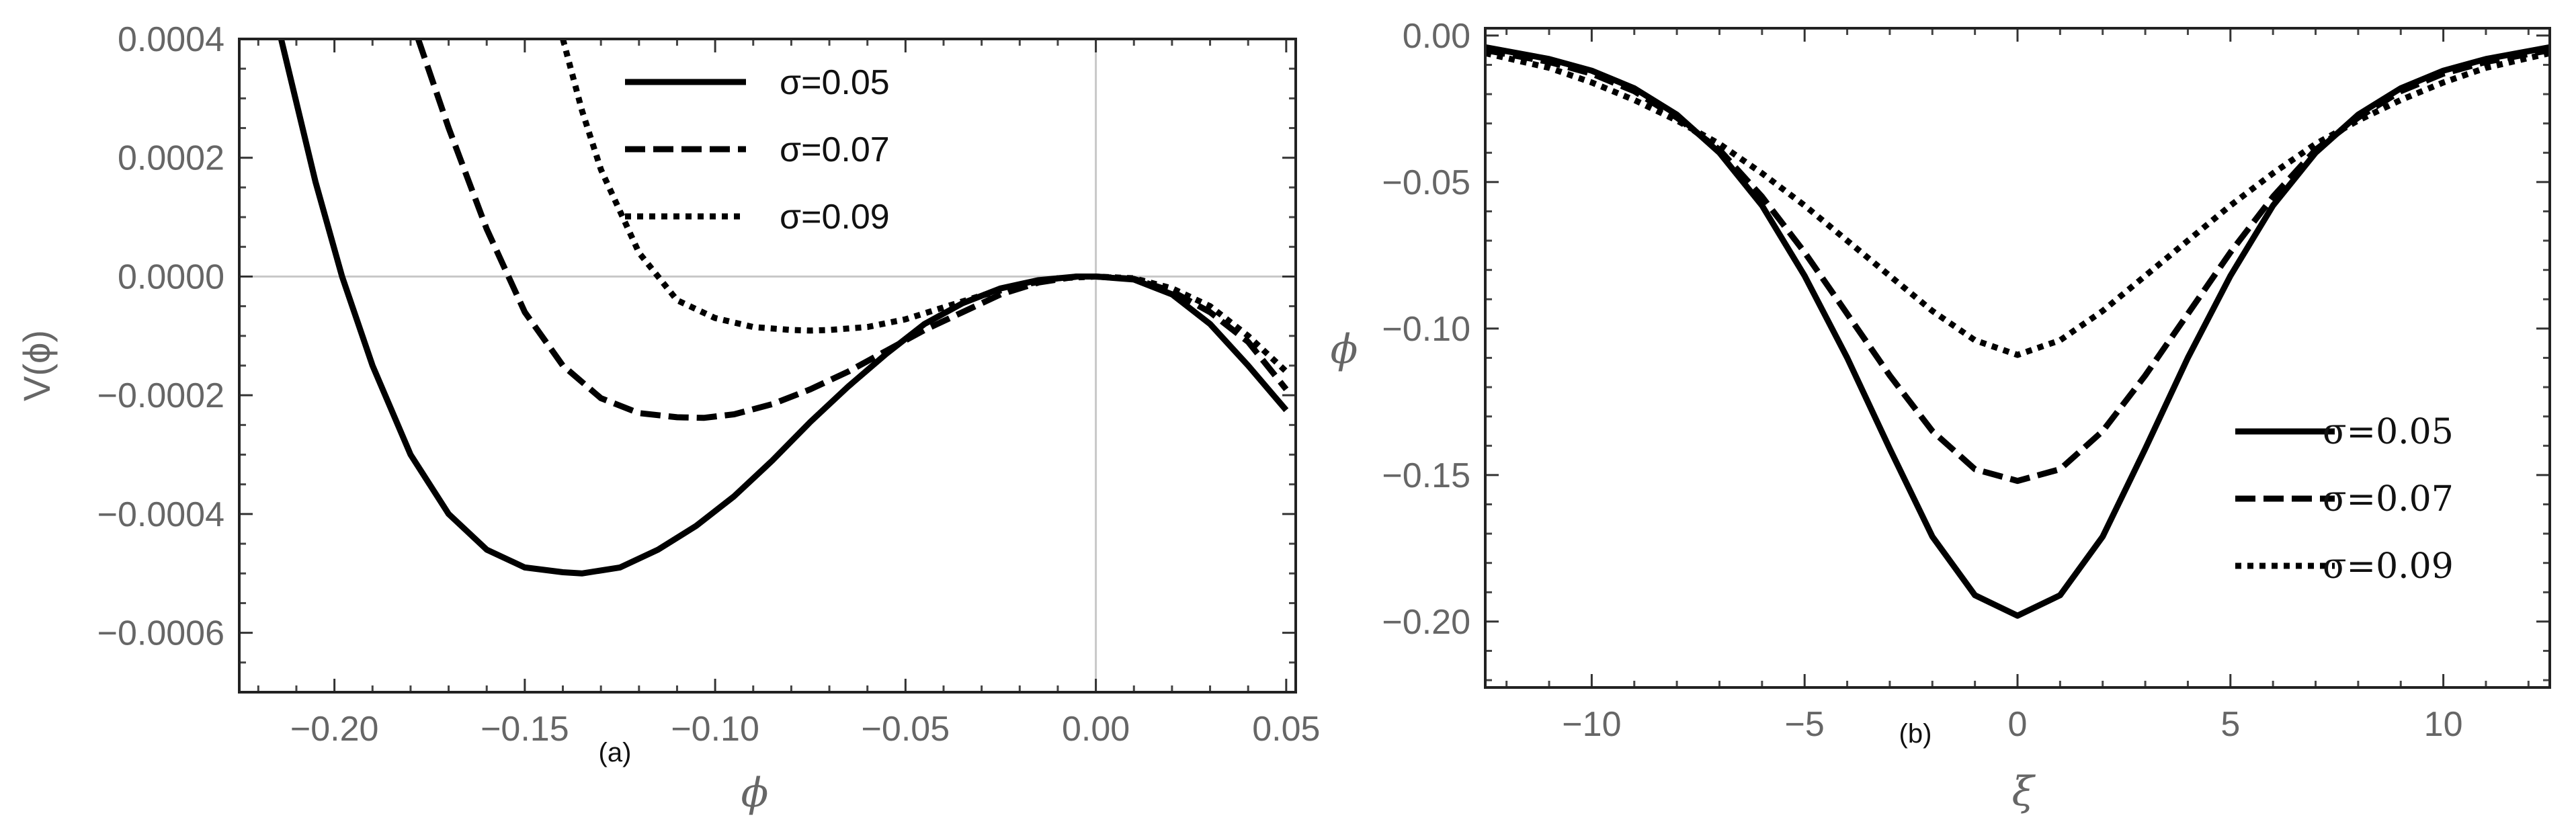 The width and height of the screenshot is (2576, 836). Describe the element at coordinates (1426, 182) in the screenshot. I see `y-tick-label: −0.05` at that location.